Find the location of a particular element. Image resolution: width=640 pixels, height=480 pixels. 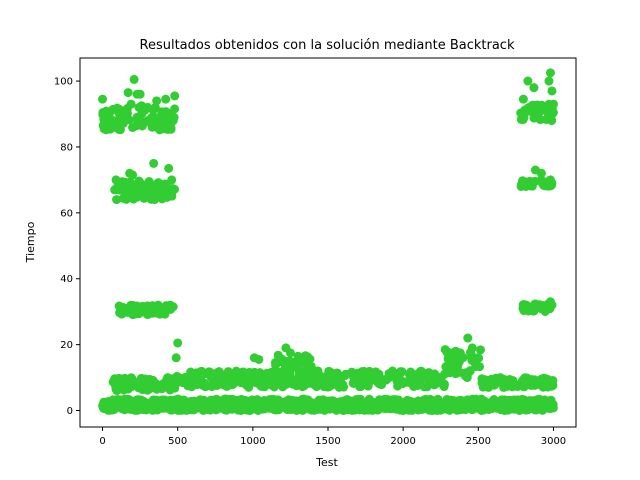

y-axis: 0 20 40 60 80 100 is located at coordinates (67, 247).